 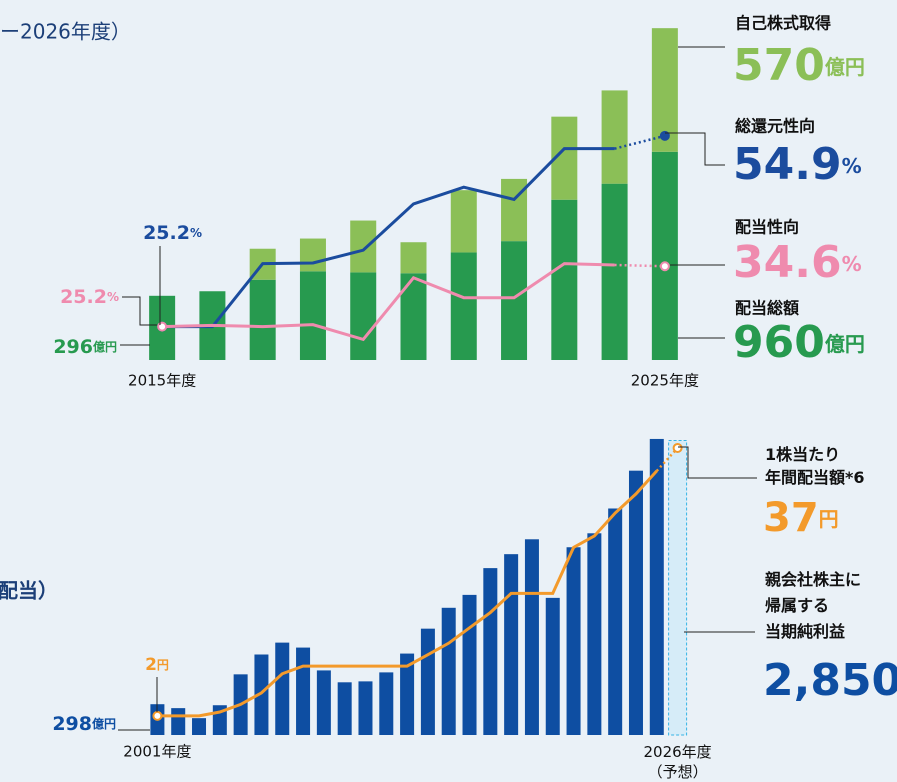 I want to click on data-label: 960億円, so click(x=799, y=342).